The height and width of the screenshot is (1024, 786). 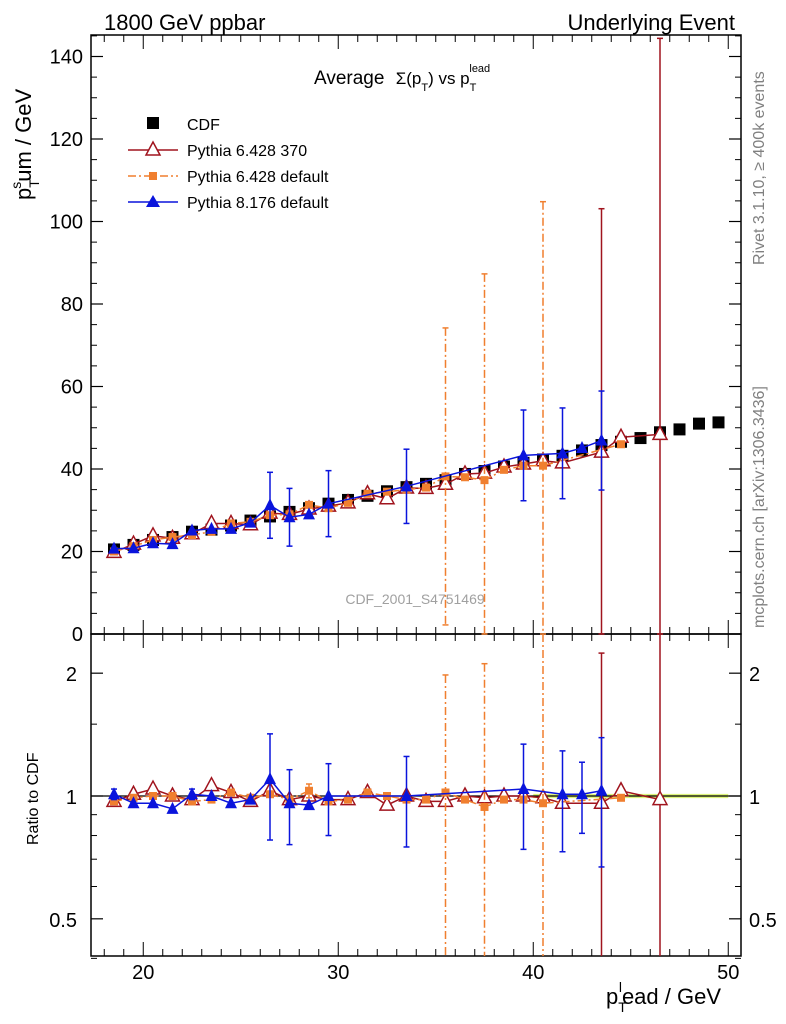 I want to click on y-axis-label-sub: T, so click(x=34, y=183).